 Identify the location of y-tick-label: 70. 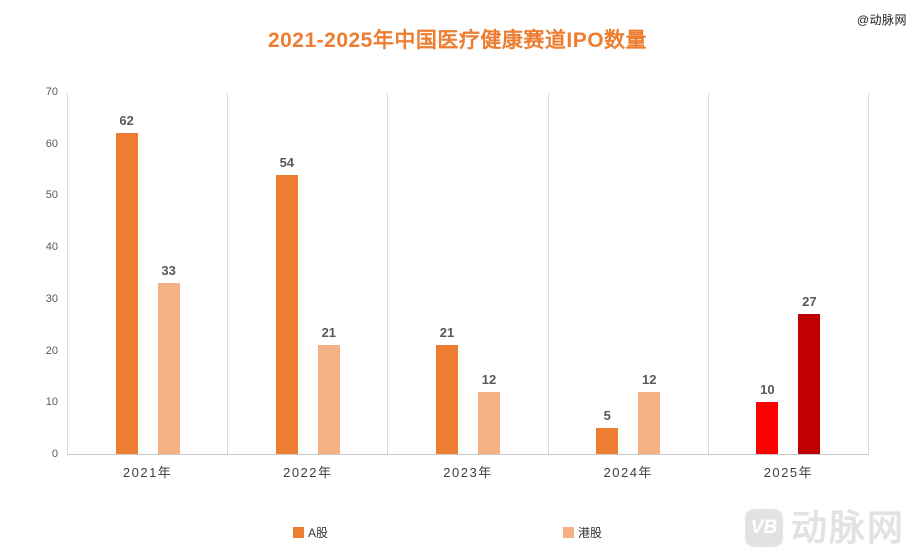
(51, 92).